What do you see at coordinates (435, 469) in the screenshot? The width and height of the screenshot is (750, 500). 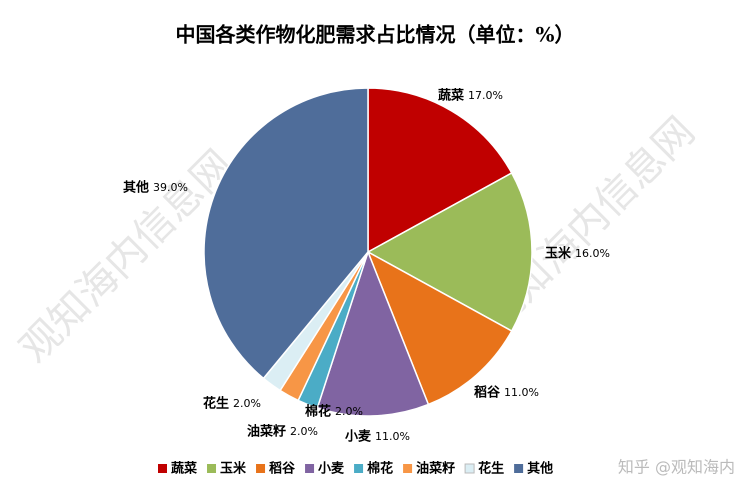 I see `legend-label: 油菜籽` at bounding box center [435, 469].